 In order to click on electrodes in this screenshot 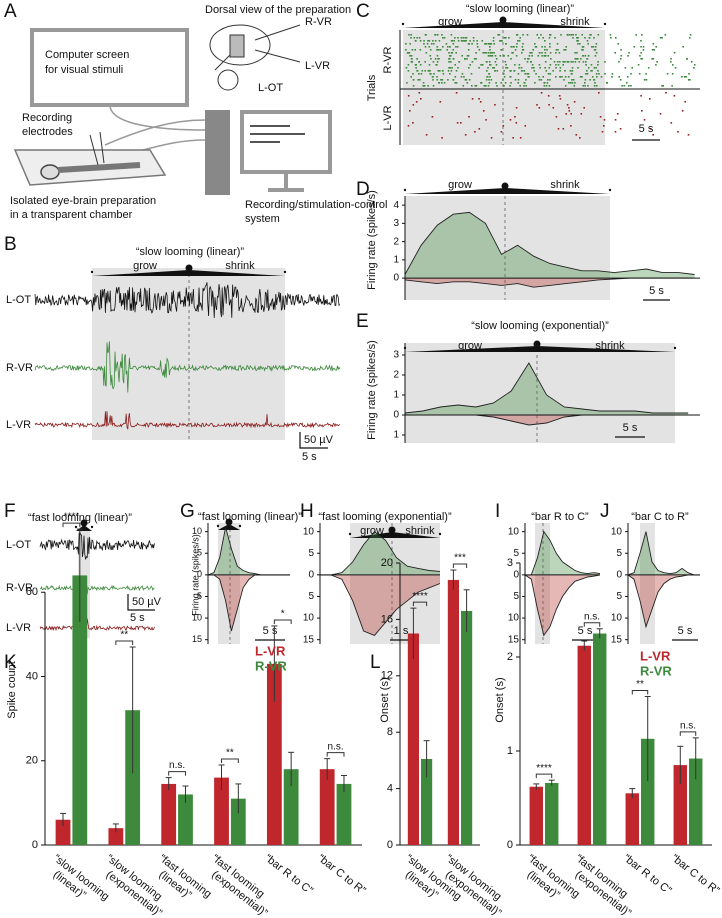, I will do `click(97, 148)`.